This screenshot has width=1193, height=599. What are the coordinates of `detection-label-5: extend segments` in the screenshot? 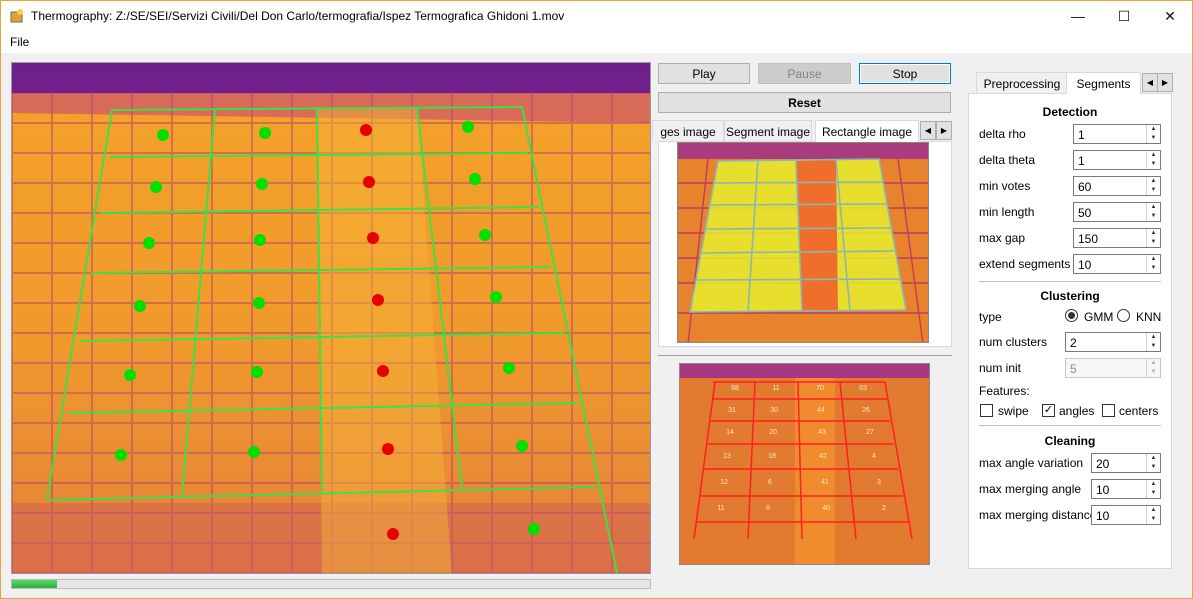 It's located at (1025, 264).